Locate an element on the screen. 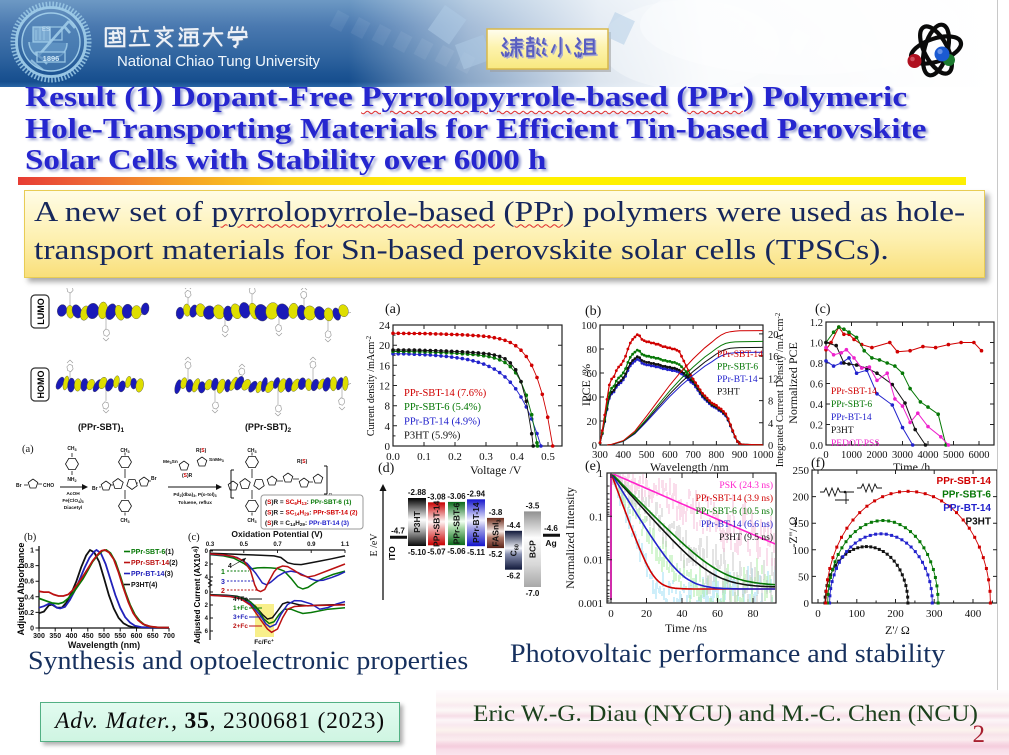  svg-text: 0.0 is located at coordinates (816, 446).